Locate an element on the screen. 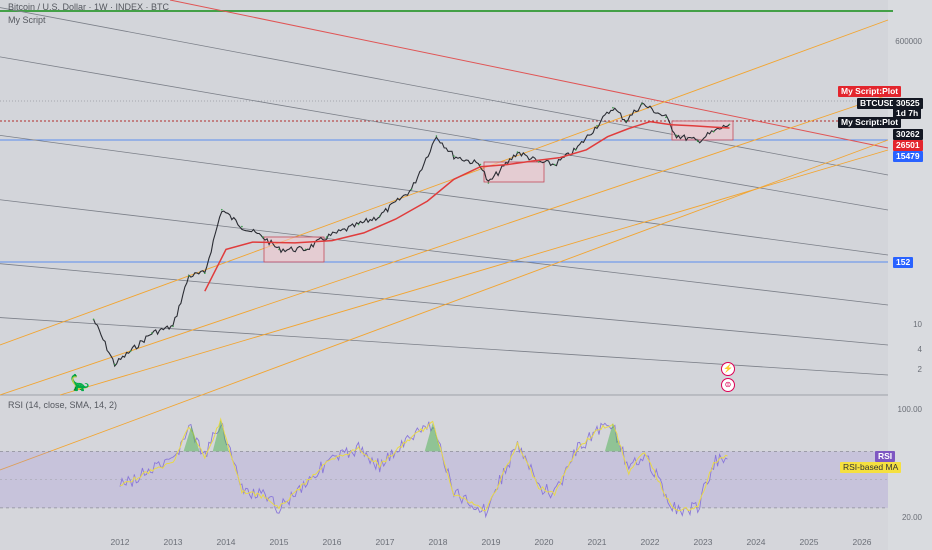  value-tag-26501: 26501 is located at coordinates (908, 145).